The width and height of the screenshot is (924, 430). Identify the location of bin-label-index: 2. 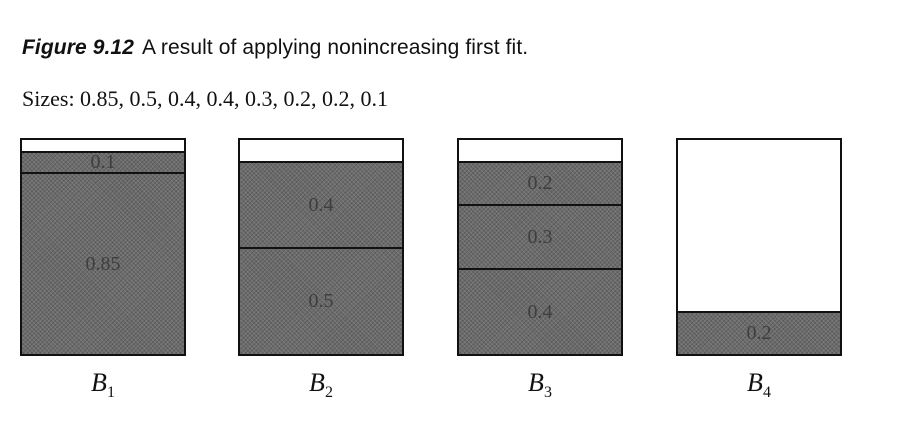
(328, 393).